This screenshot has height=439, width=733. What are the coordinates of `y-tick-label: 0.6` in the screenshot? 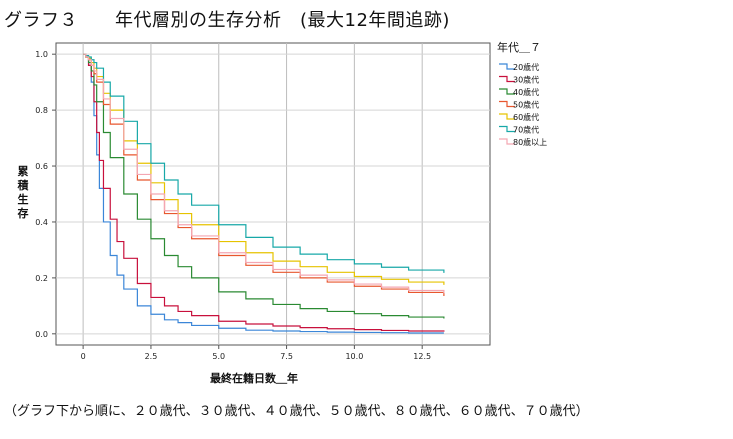 It's located at (41, 166).